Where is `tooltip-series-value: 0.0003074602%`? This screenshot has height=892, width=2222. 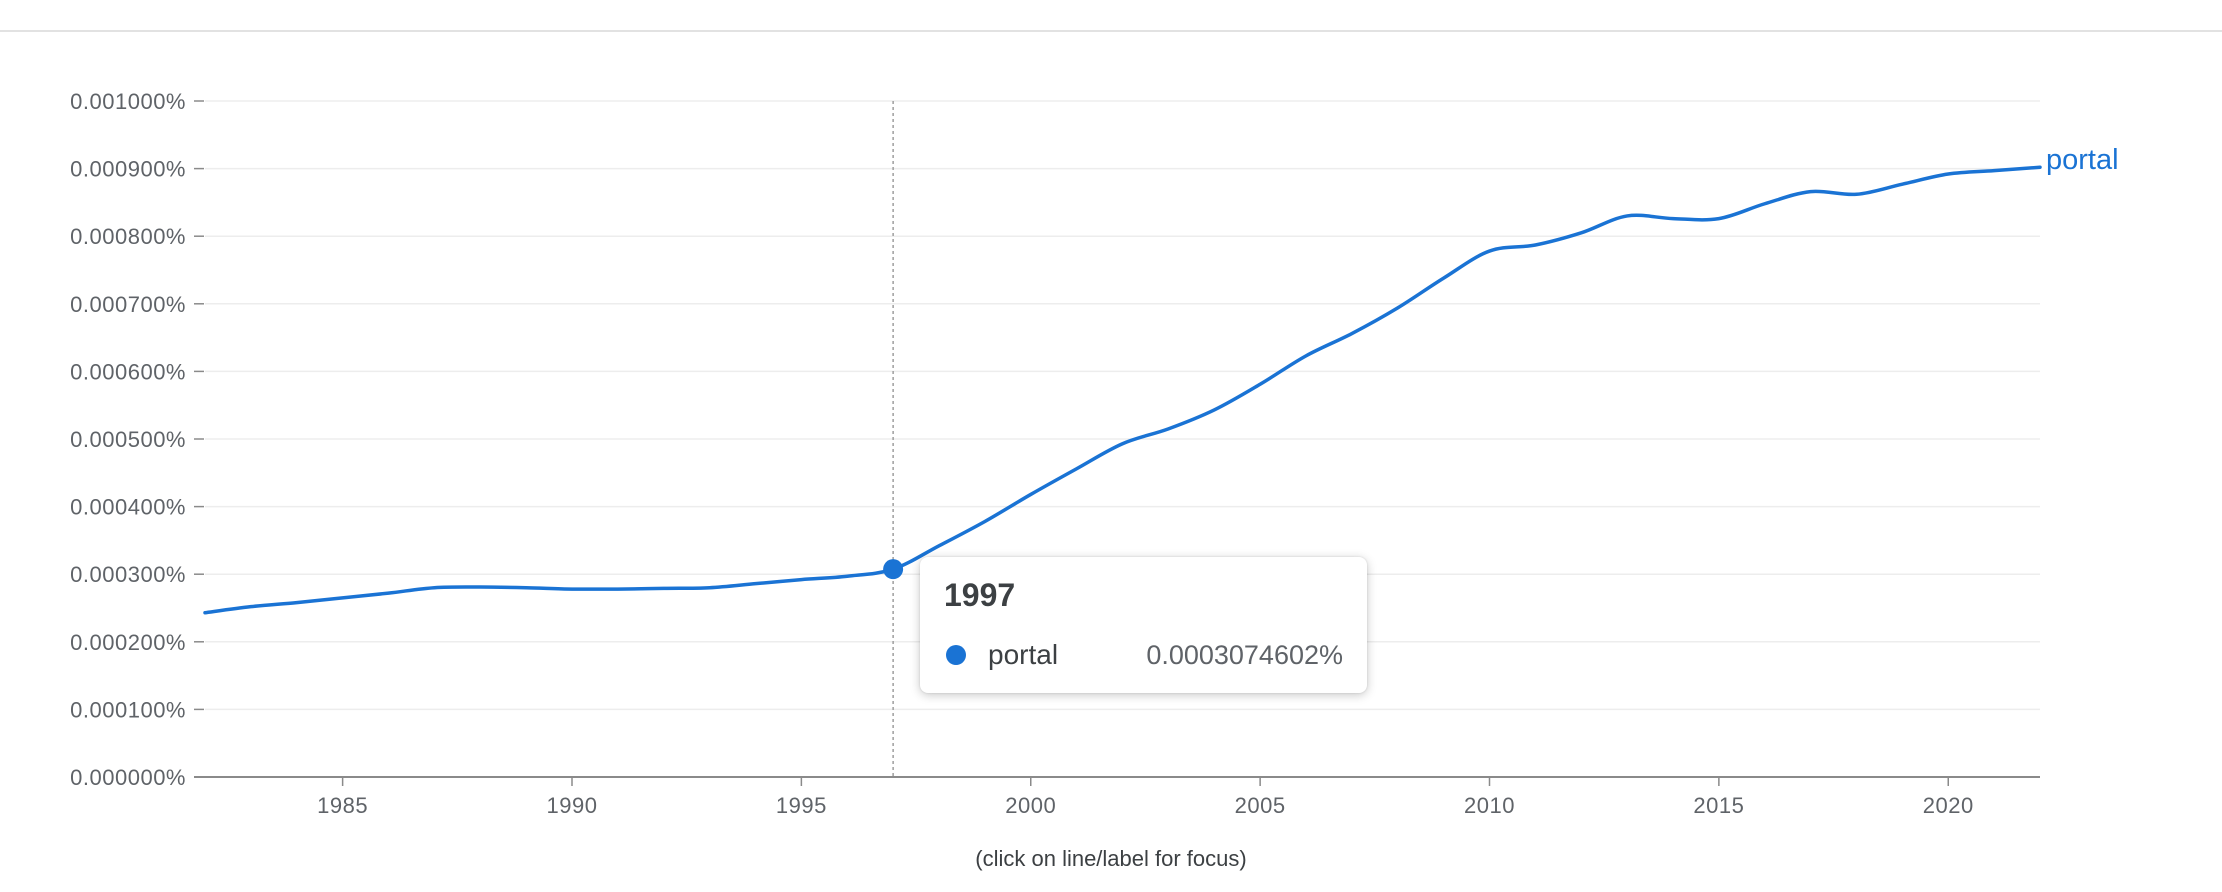 tooltip-series-value: 0.0003074602% is located at coordinates (1244, 654).